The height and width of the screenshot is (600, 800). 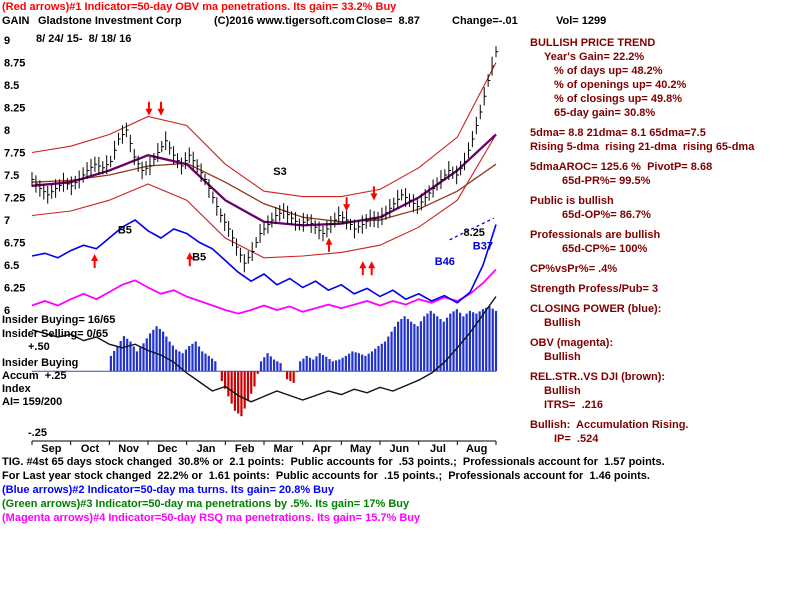 I want to click on y-axis-label: 8.75, so click(x=14, y=64).